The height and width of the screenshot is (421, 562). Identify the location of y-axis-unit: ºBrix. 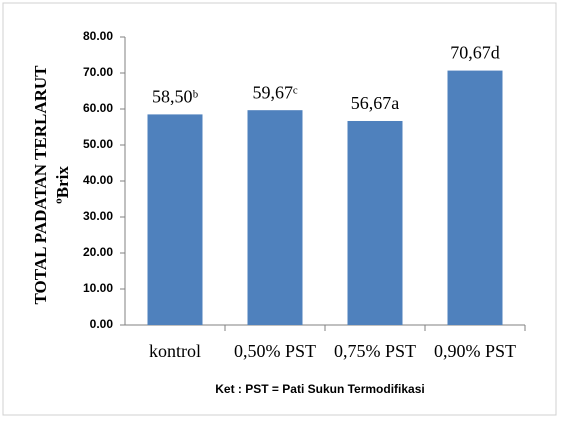
(62, 185).